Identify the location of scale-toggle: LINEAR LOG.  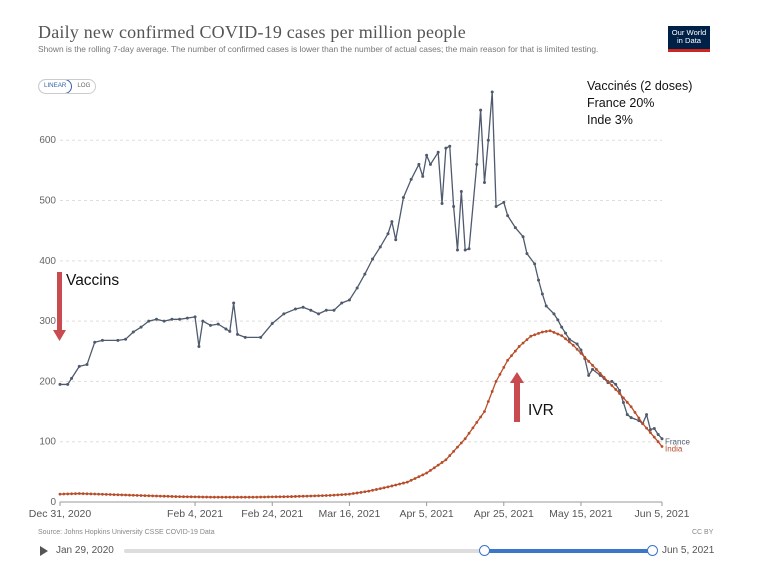
(67, 86).